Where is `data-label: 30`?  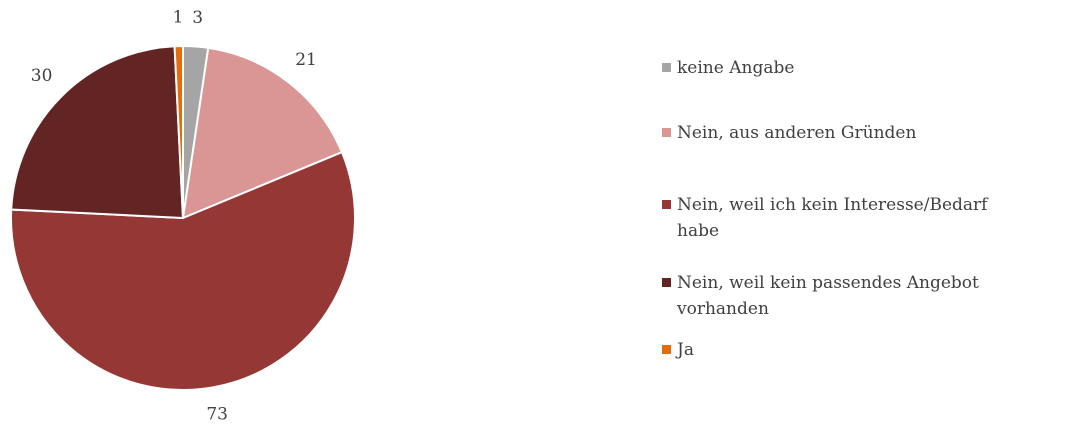 data-label: 30 is located at coordinates (42, 76).